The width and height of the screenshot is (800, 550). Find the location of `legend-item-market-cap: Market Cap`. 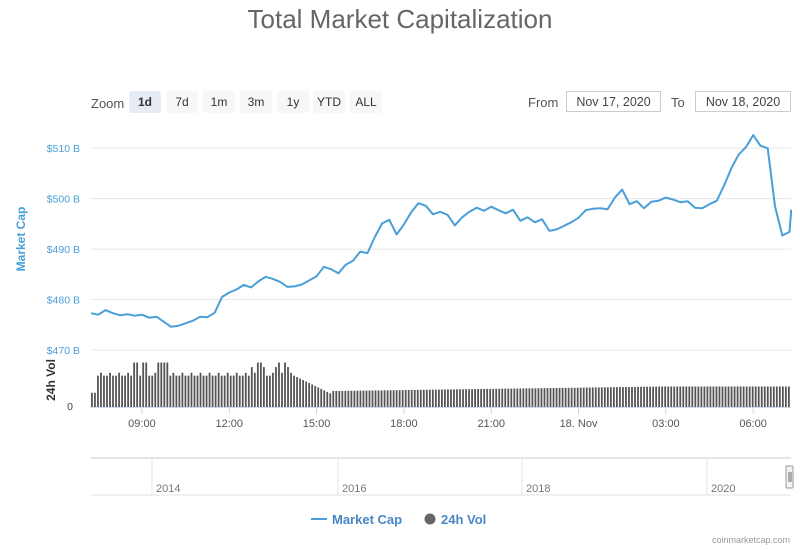

legend-item-market-cap: Market Cap is located at coordinates (356, 519).